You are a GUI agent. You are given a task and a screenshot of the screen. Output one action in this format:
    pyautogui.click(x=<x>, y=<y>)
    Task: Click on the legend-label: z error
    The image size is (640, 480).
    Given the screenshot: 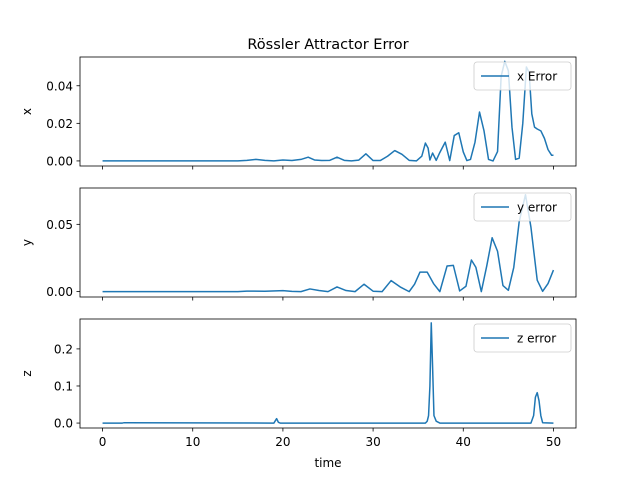 What is the action you would take?
    pyautogui.click(x=536, y=339)
    